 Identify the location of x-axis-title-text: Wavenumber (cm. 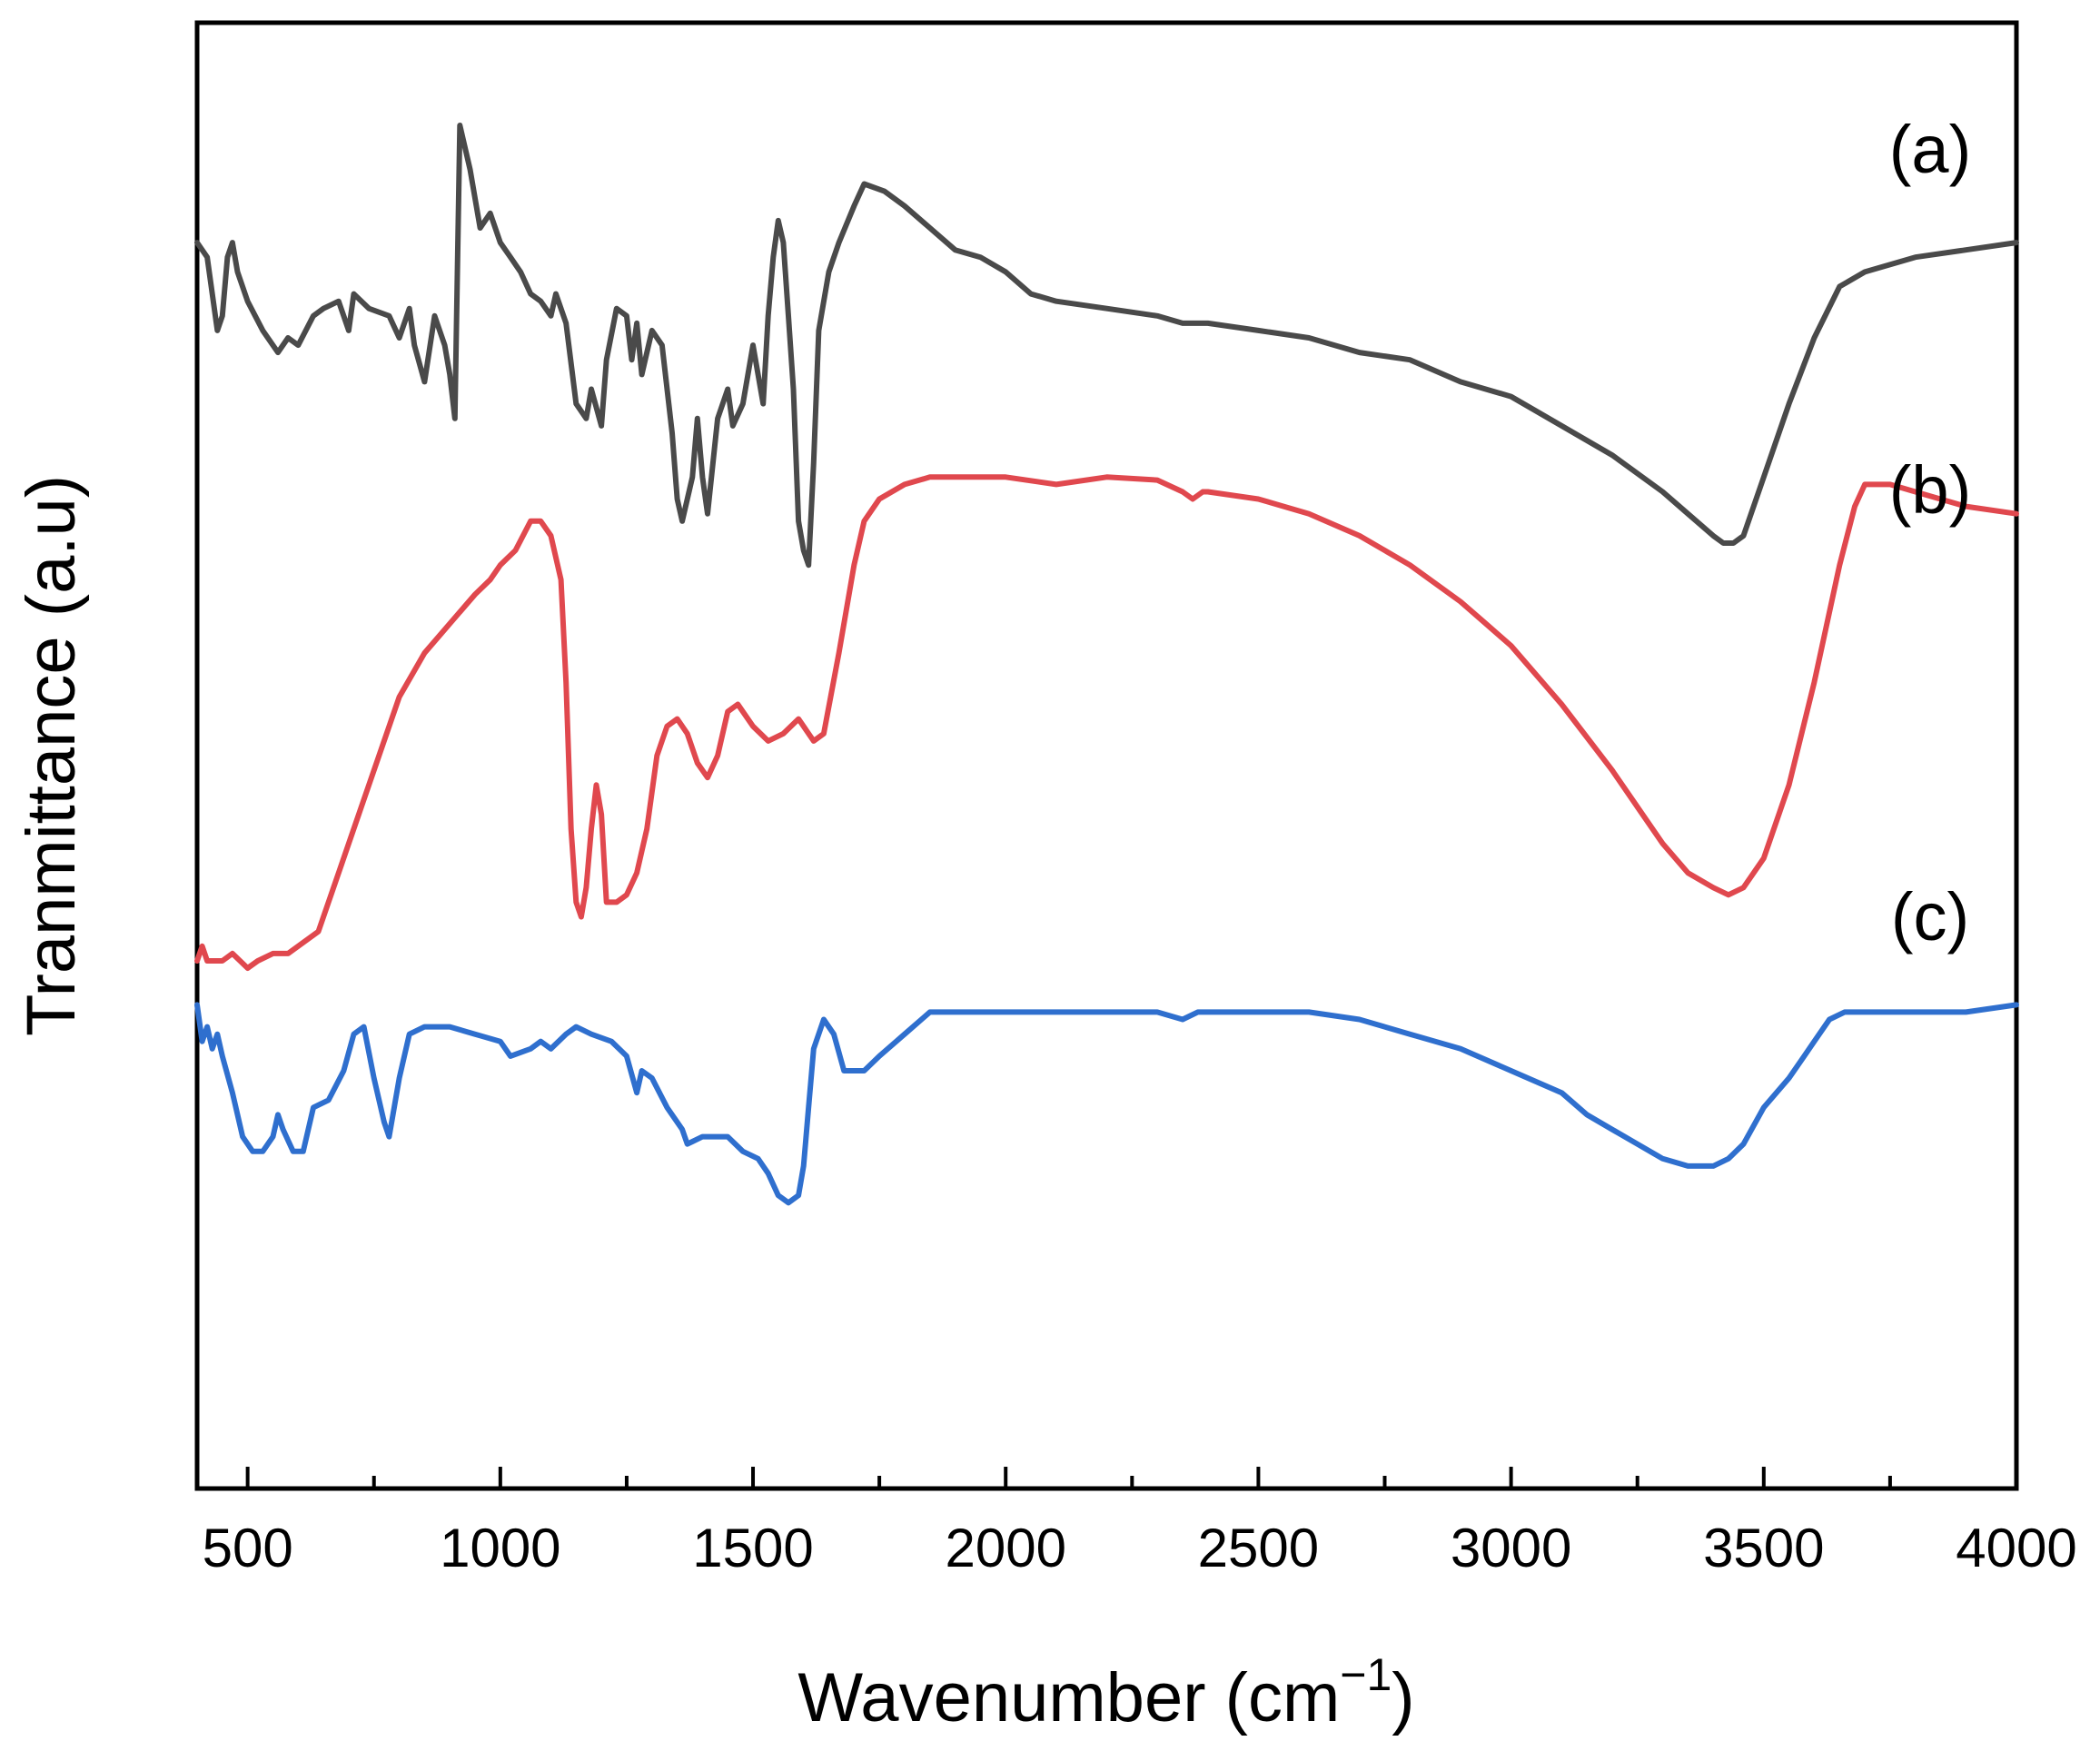
(1068, 1697).